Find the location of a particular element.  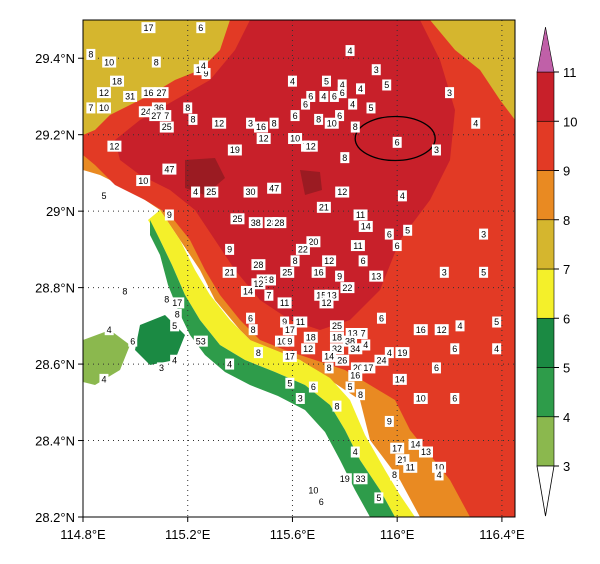

y-tick-label: 28.8°N is located at coordinates (55, 288).